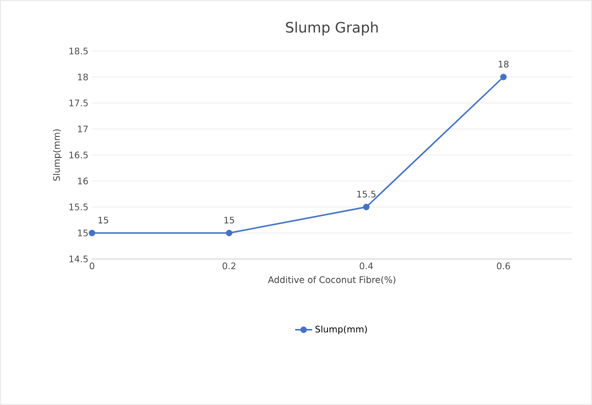 The height and width of the screenshot is (405, 592). What do you see at coordinates (79, 103) in the screenshot?
I see `y-tick-label: 17.5` at bounding box center [79, 103].